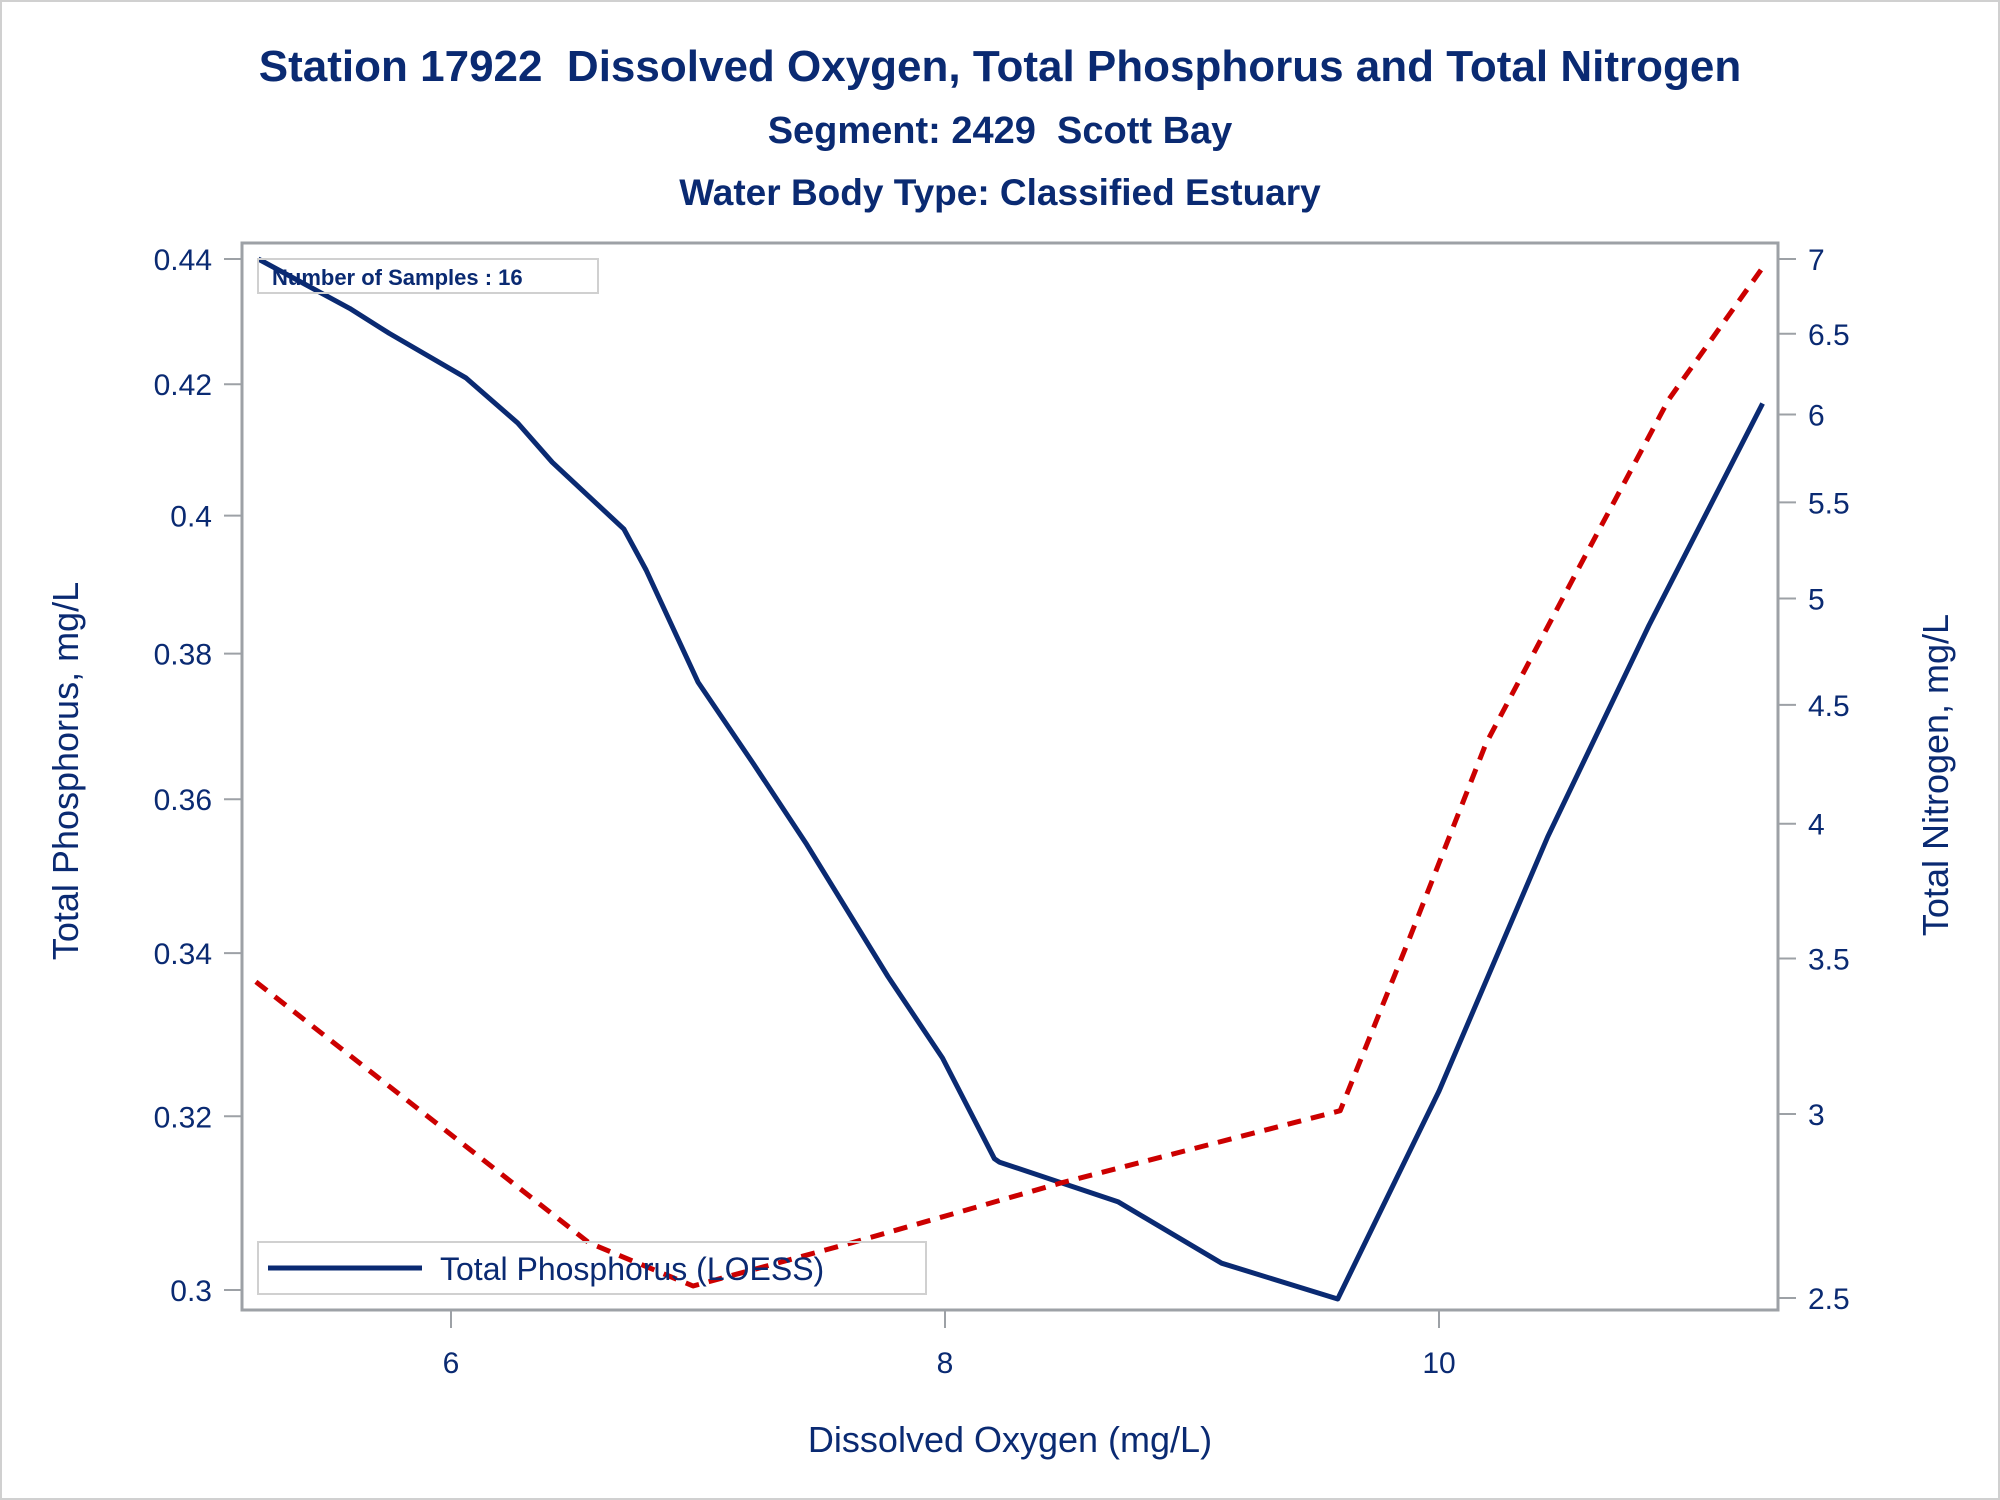  I want to click on y-tick-label-right: 6, so click(1816, 416).